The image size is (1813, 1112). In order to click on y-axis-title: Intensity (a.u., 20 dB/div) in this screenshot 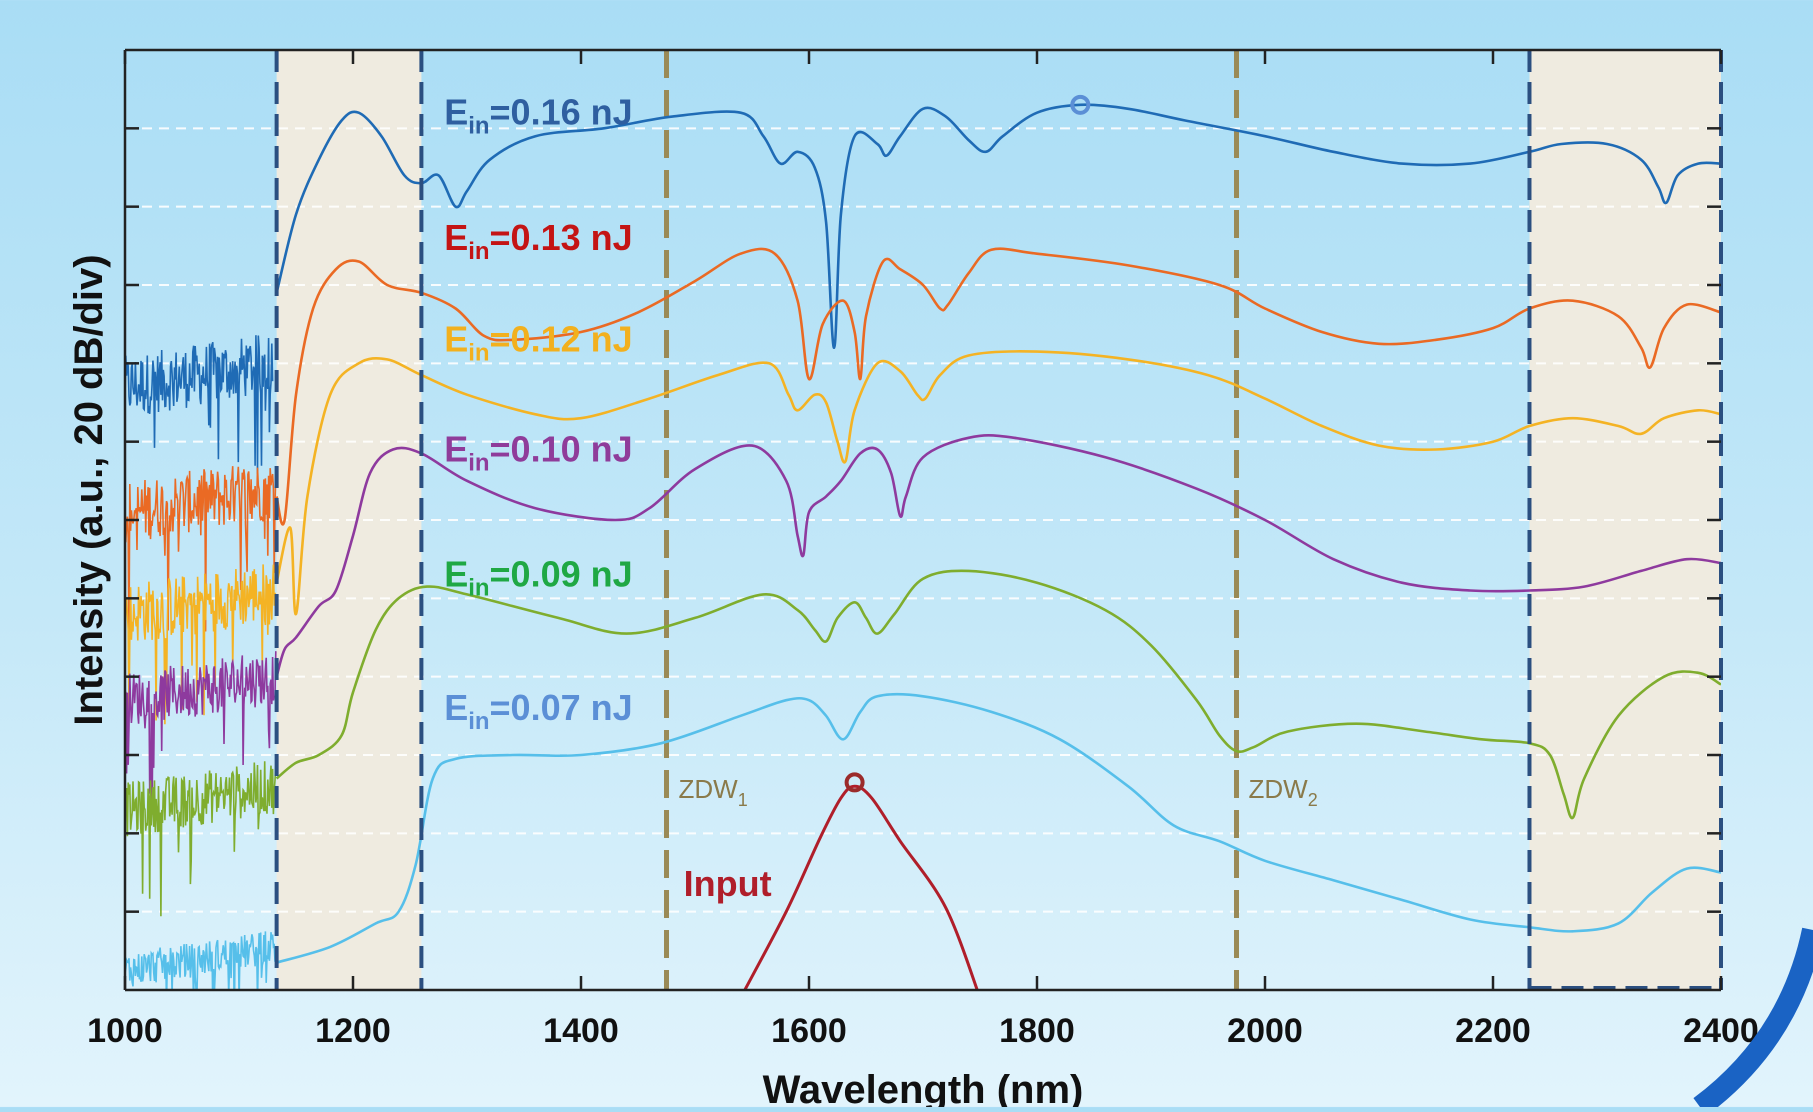, I will do `click(89, 489)`.